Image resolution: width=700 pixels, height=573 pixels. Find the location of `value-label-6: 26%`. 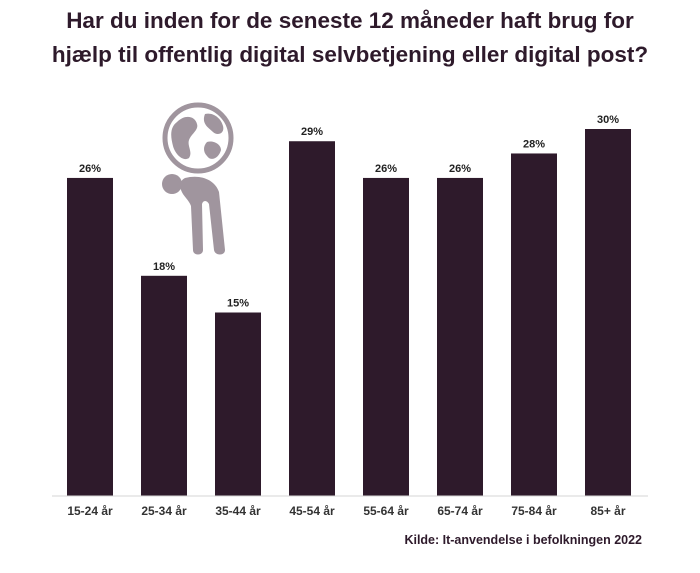

value-label-6: 26% is located at coordinates (460, 169).